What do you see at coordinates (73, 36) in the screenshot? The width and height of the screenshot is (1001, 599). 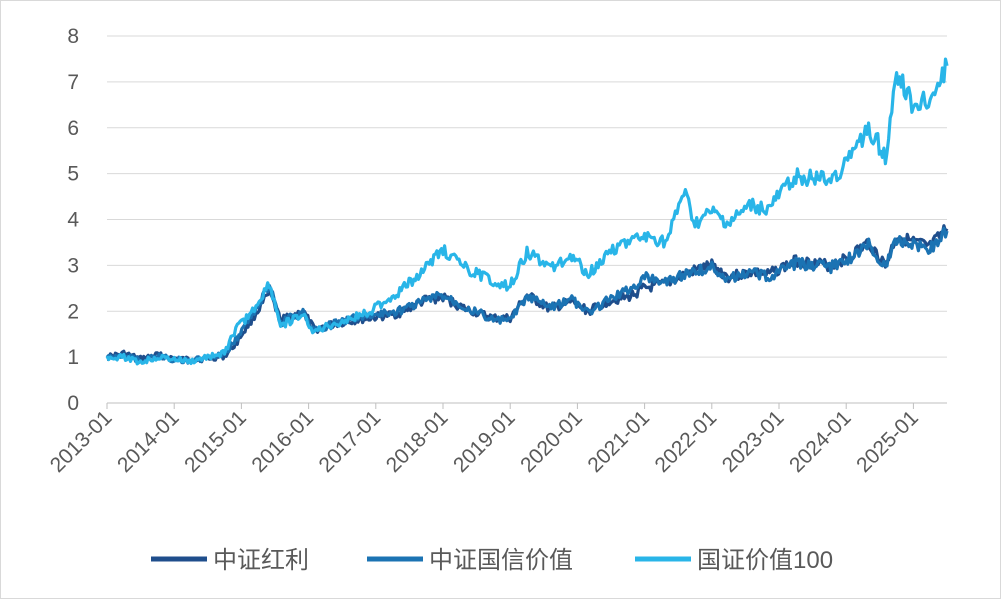 I see `y-tick-label: 8` at bounding box center [73, 36].